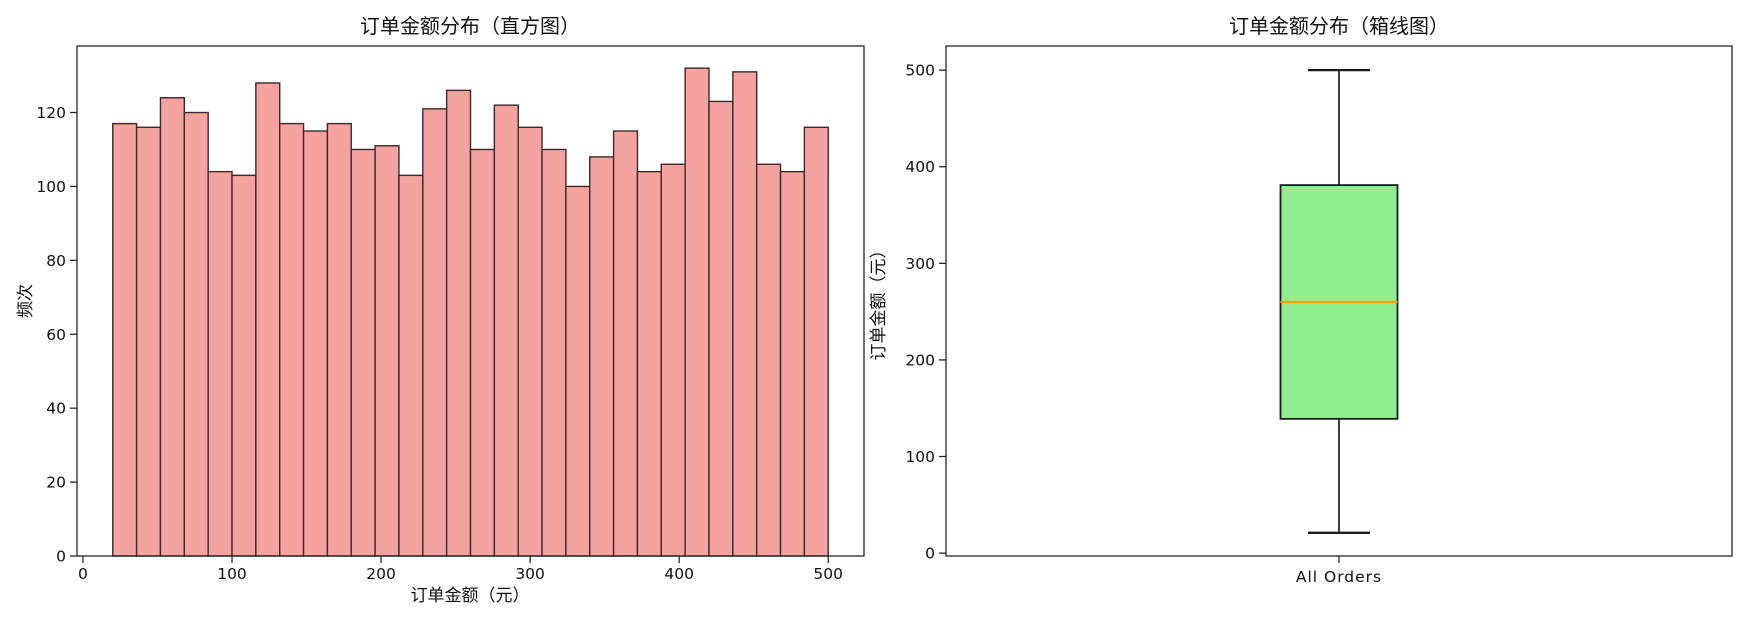 The height and width of the screenshot is (625, 1750). What do you see at coordinates (232, 574) in the screenshot?
I see `x-tick-label: 100` at bounding box center [232, 574].